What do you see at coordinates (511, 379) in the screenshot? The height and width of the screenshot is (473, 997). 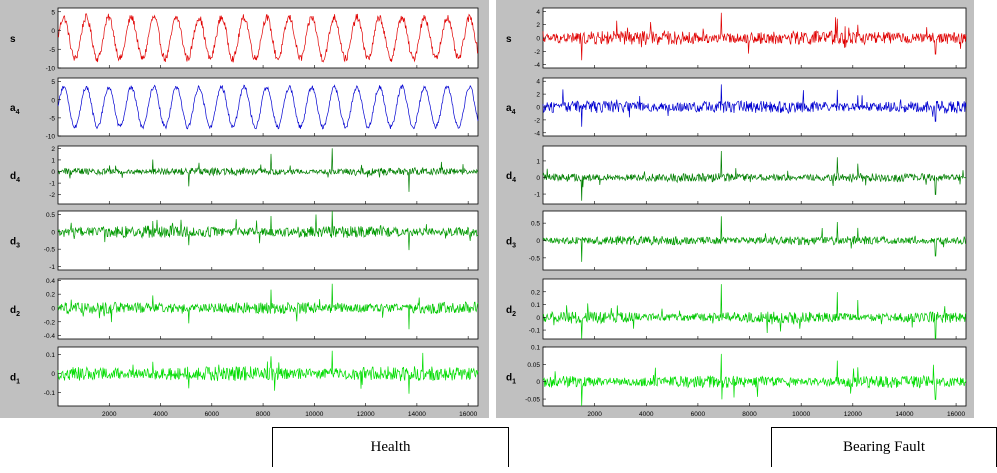 I see `row-label-d1: d1` at bounding box center [511, 379].